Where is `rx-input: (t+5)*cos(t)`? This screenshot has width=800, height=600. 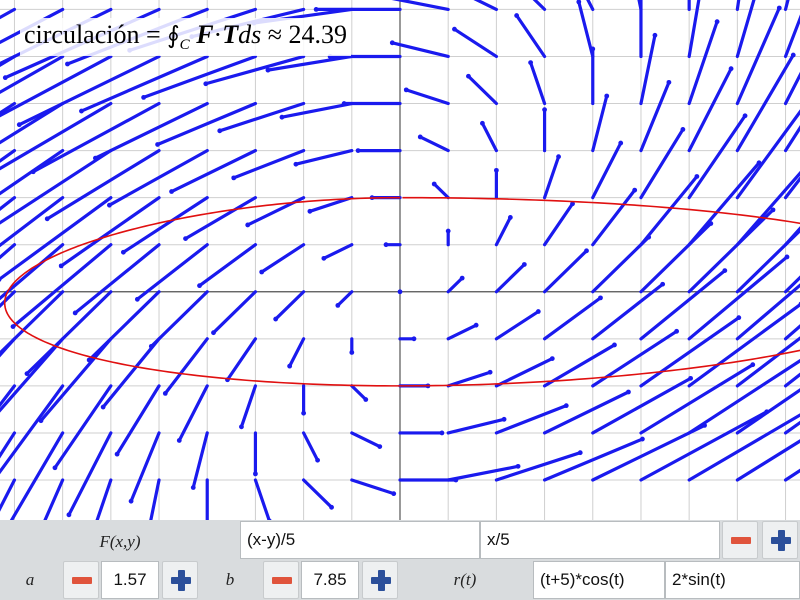 rx-input: (t+5)*cos(t) is located at coordinates (599, 580).